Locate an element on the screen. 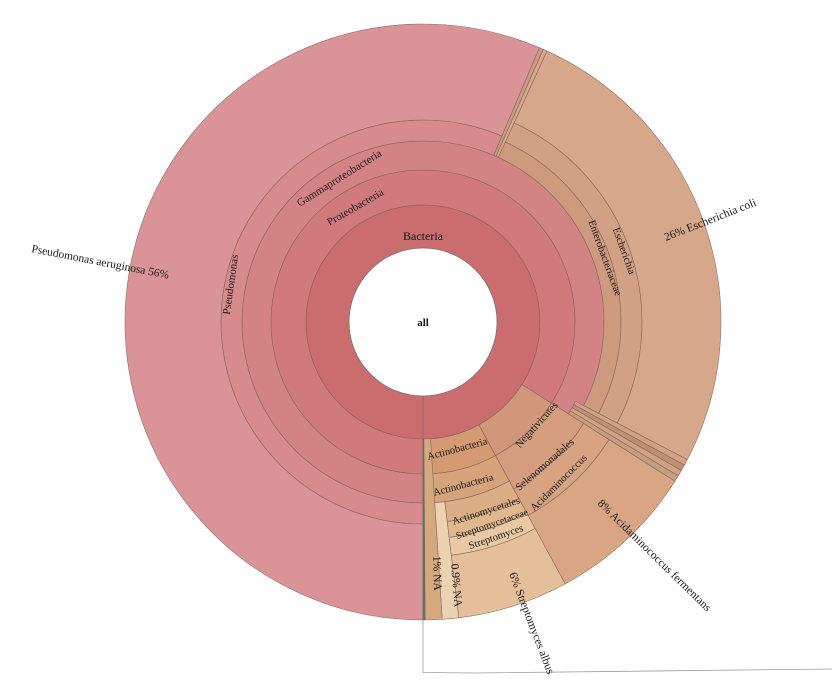 This screenshot has width=832, height=683. label-na-0-9: 0.9% NA is located at coordinates (456, 585).